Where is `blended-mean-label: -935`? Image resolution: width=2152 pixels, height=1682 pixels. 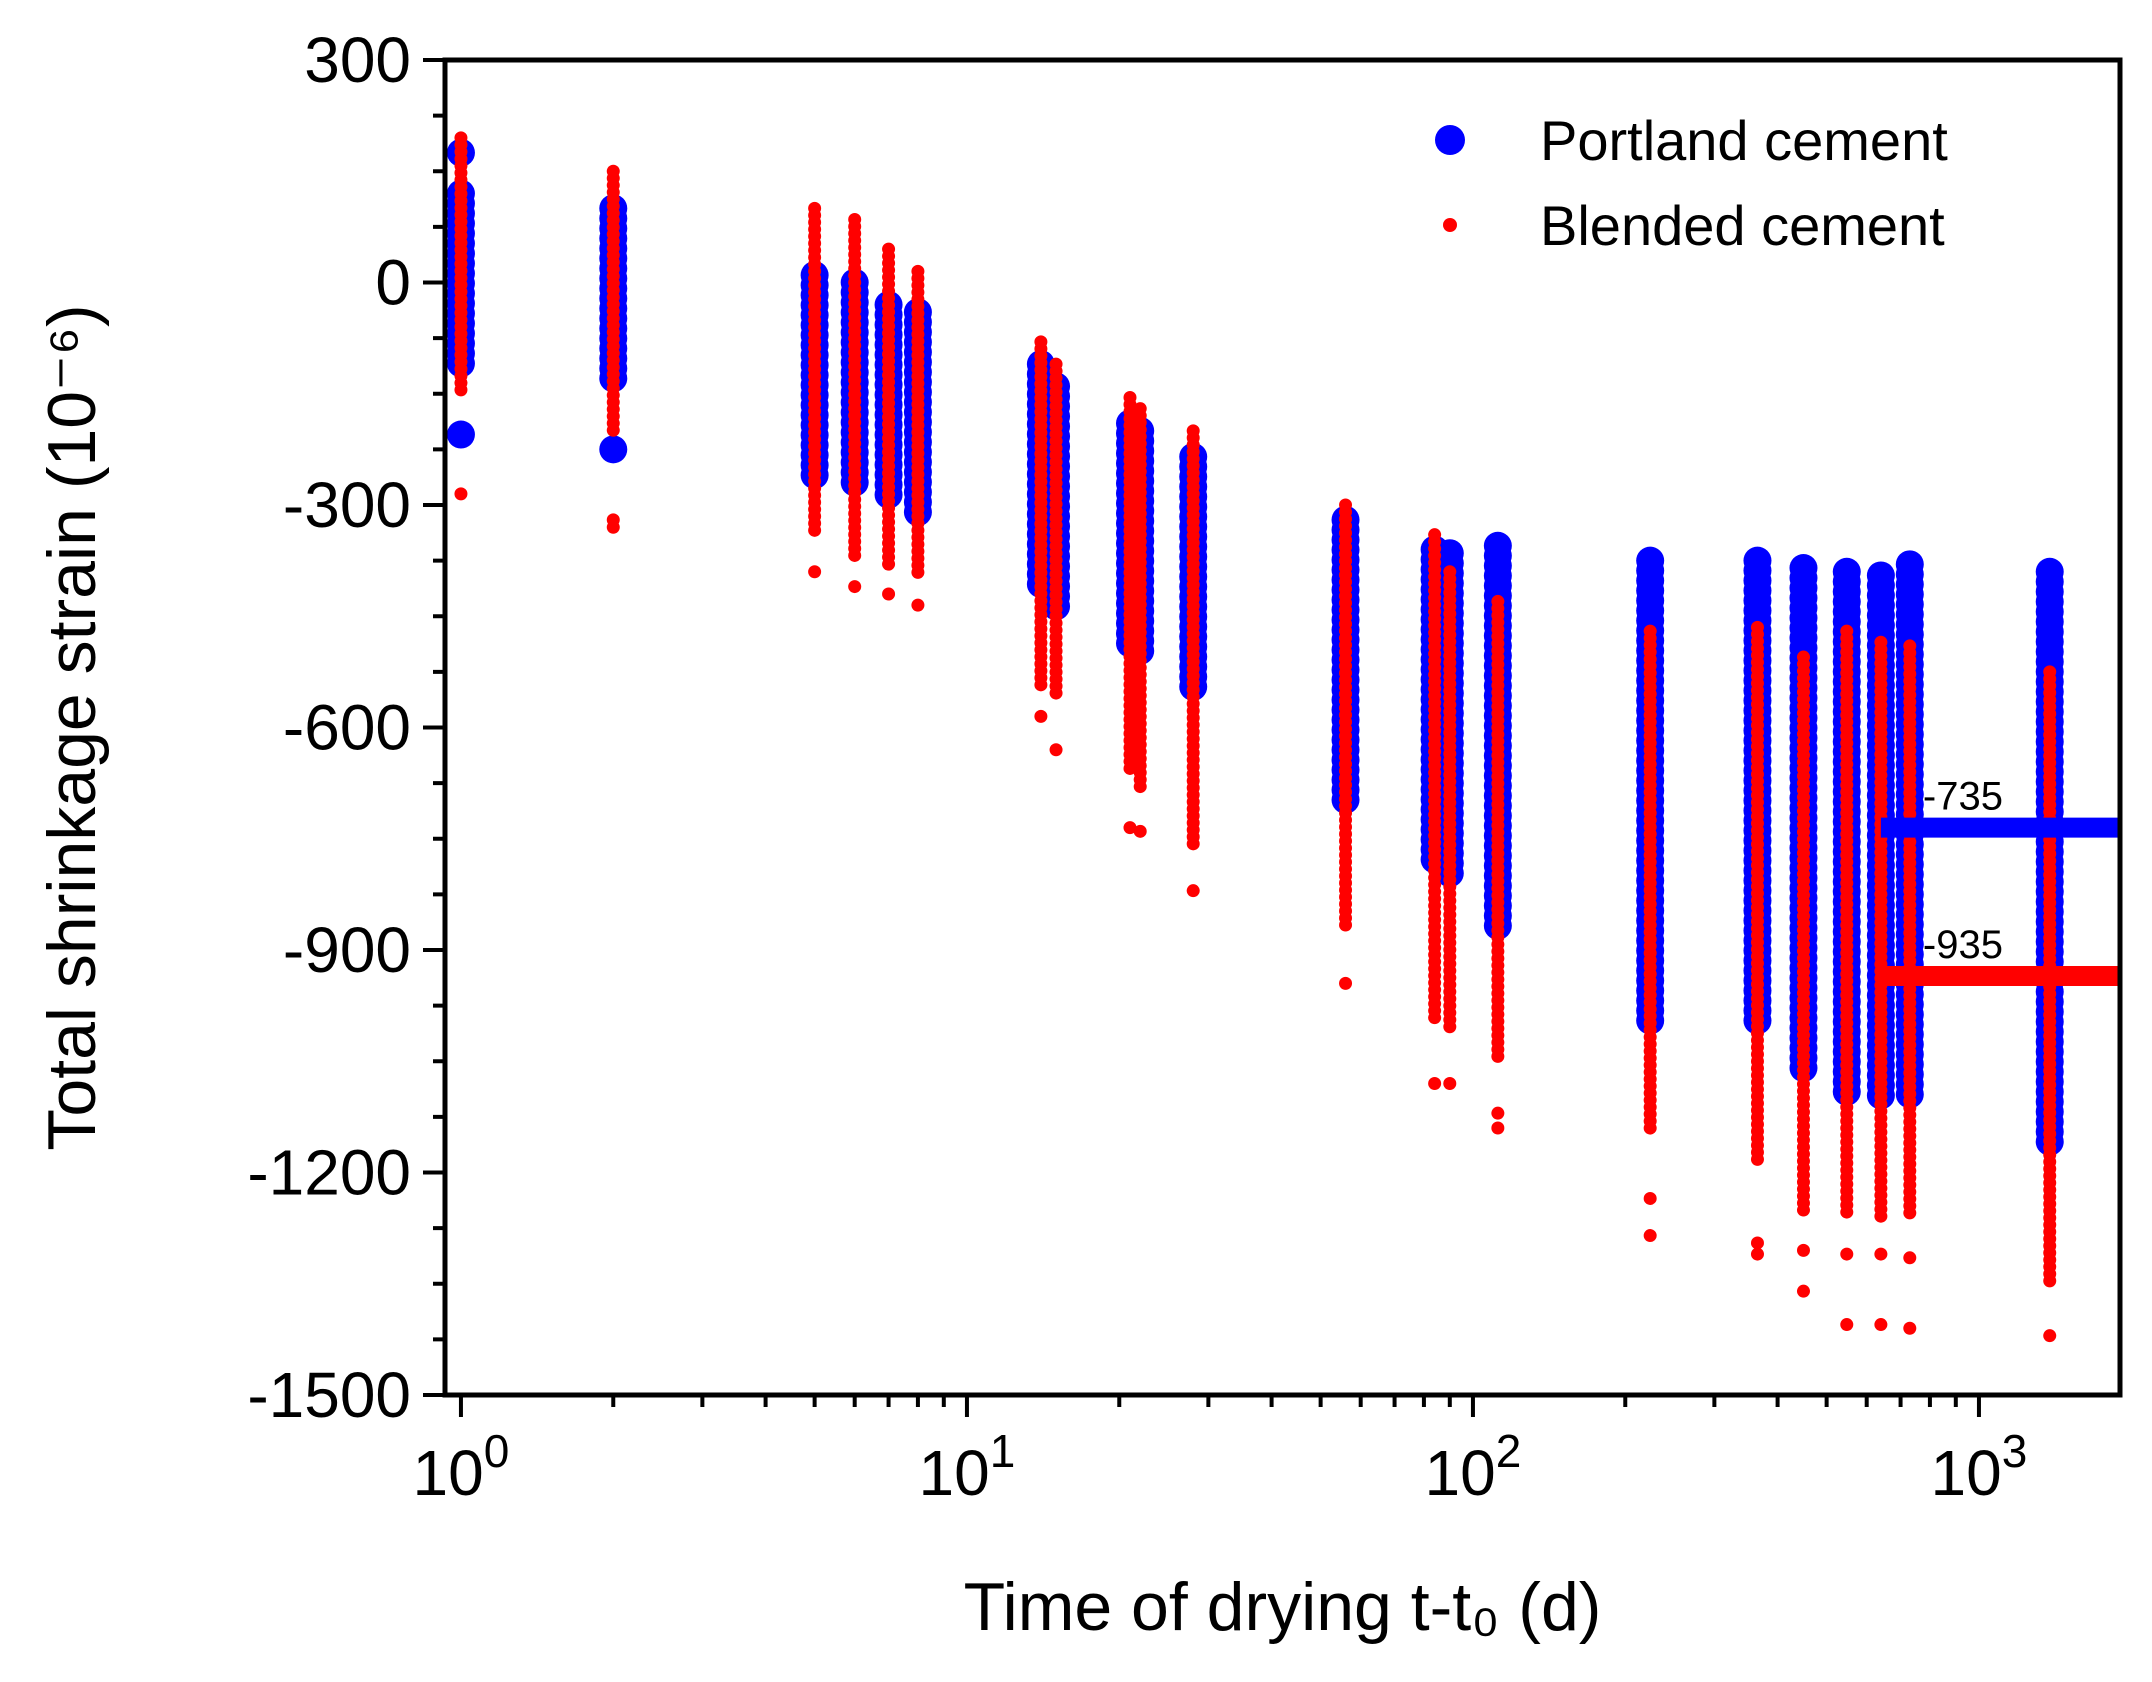 blended-mean-label: -935 is located at coordinates (1963, 945).